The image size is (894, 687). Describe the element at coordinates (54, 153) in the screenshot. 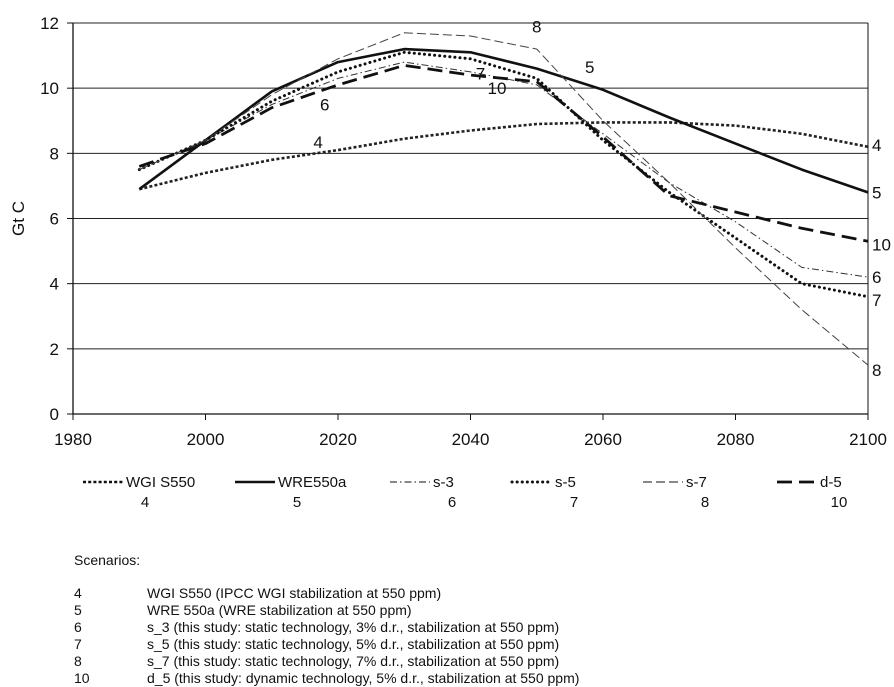

I see `y-tick-label: 8` at that location.